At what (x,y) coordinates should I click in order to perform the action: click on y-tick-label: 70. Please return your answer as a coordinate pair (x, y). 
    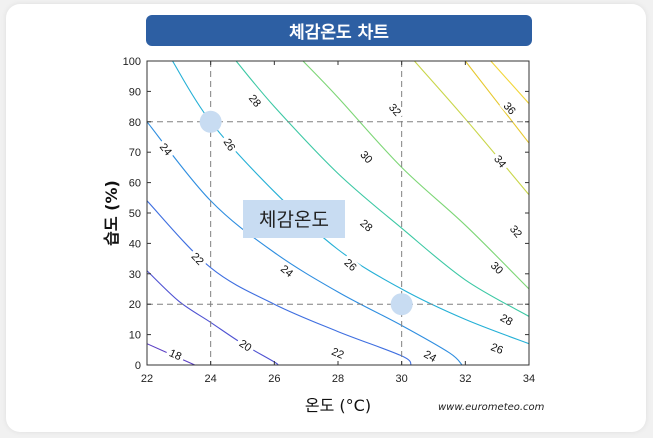
    Looking at the image, I should click on (135, 153).